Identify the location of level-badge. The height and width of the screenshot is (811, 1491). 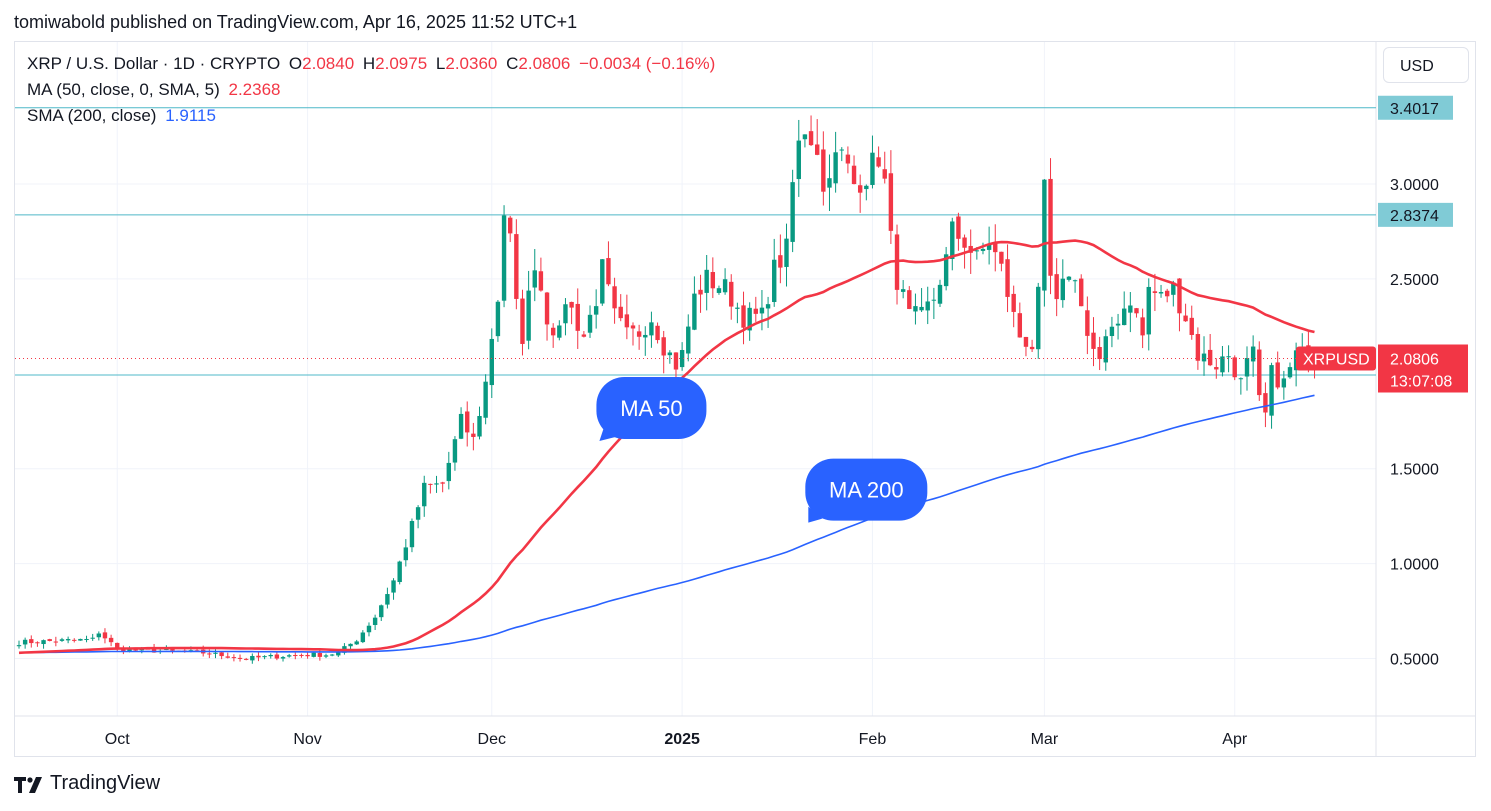
(1415, 214).